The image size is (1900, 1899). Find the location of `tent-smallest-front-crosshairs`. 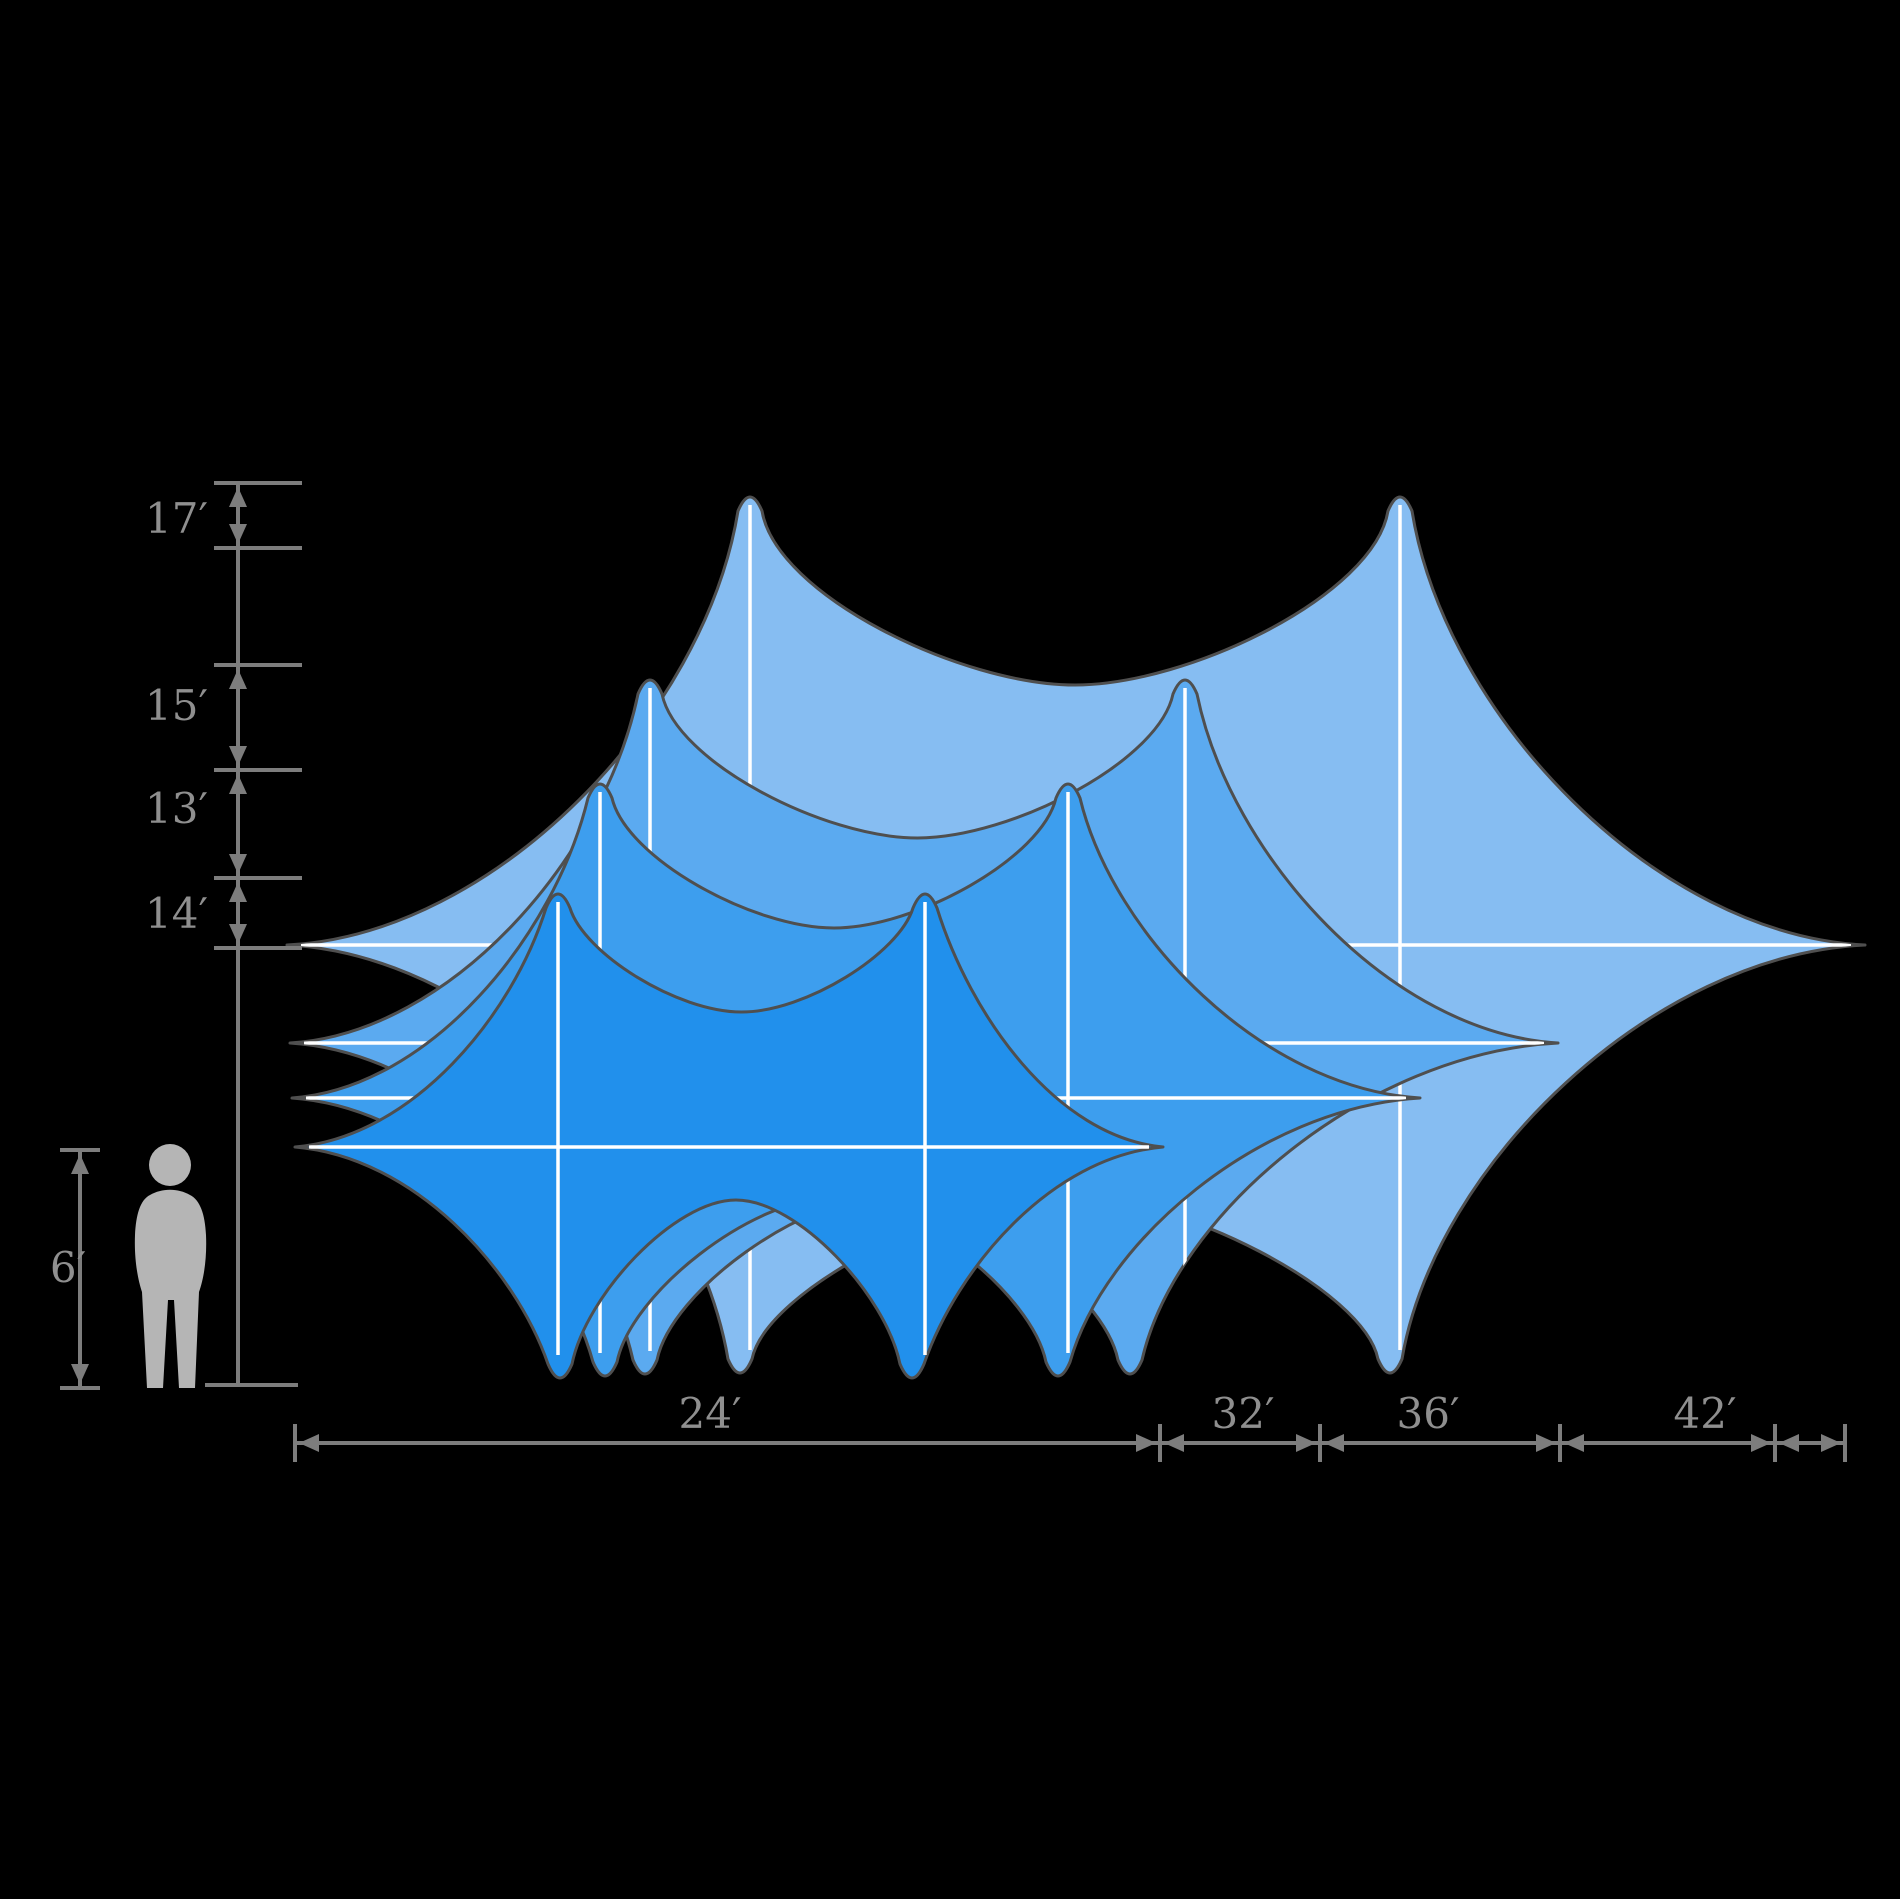

tent-smallest-front-crosshairs is located at coordinates (729, 1128).